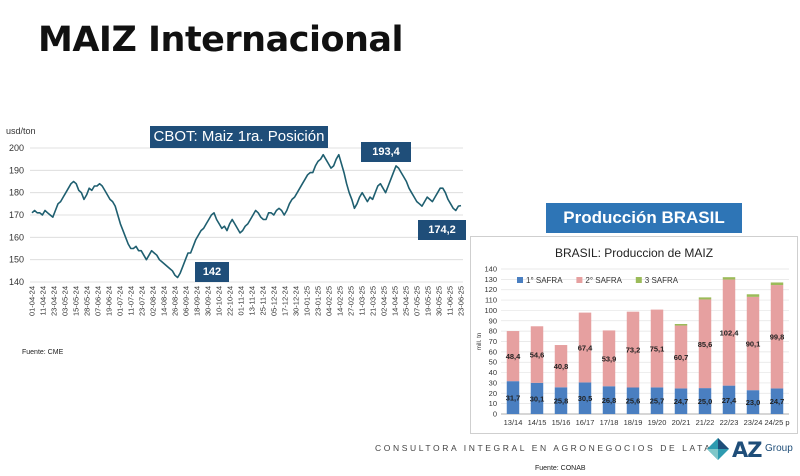  Describe the element at coordinates (175, 301) in the screenshot. I see `x-tick-label: 26-08-24` at that location.